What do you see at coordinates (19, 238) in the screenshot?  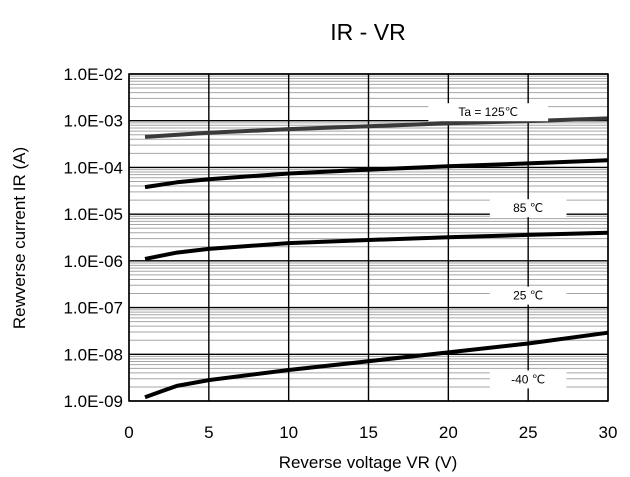 I see `y-axis-label: Rewverse current IR (A)` at bounding box center [19, 238].